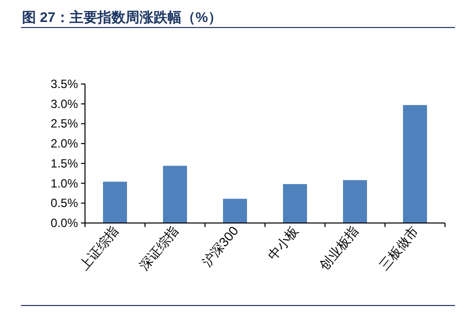 This screenshot has width=472, height=333. What do you see at coordinates (122, 17) in the screenshot?
I see `chart-title: 图 27：主要指数周涨跌幅（%）` at bounding box center [122, 17].